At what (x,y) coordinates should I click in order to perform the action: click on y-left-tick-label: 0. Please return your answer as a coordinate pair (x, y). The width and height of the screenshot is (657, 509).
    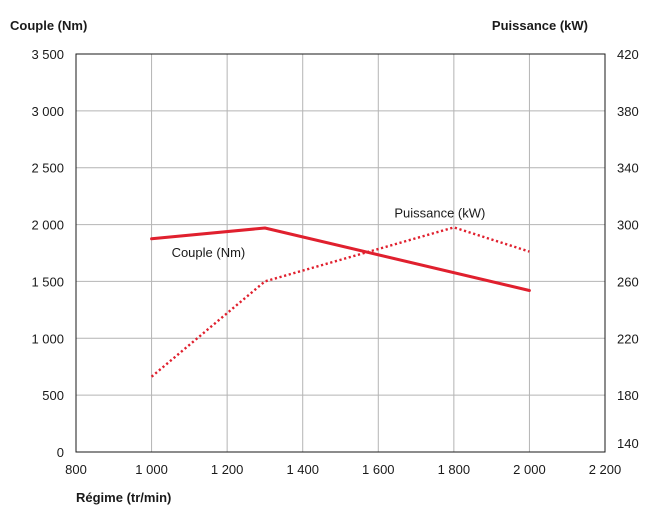
    Looking at the image, I should click on (60, 452).